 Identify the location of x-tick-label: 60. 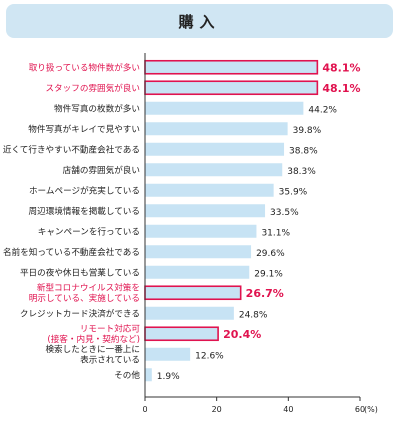
(360, 409).